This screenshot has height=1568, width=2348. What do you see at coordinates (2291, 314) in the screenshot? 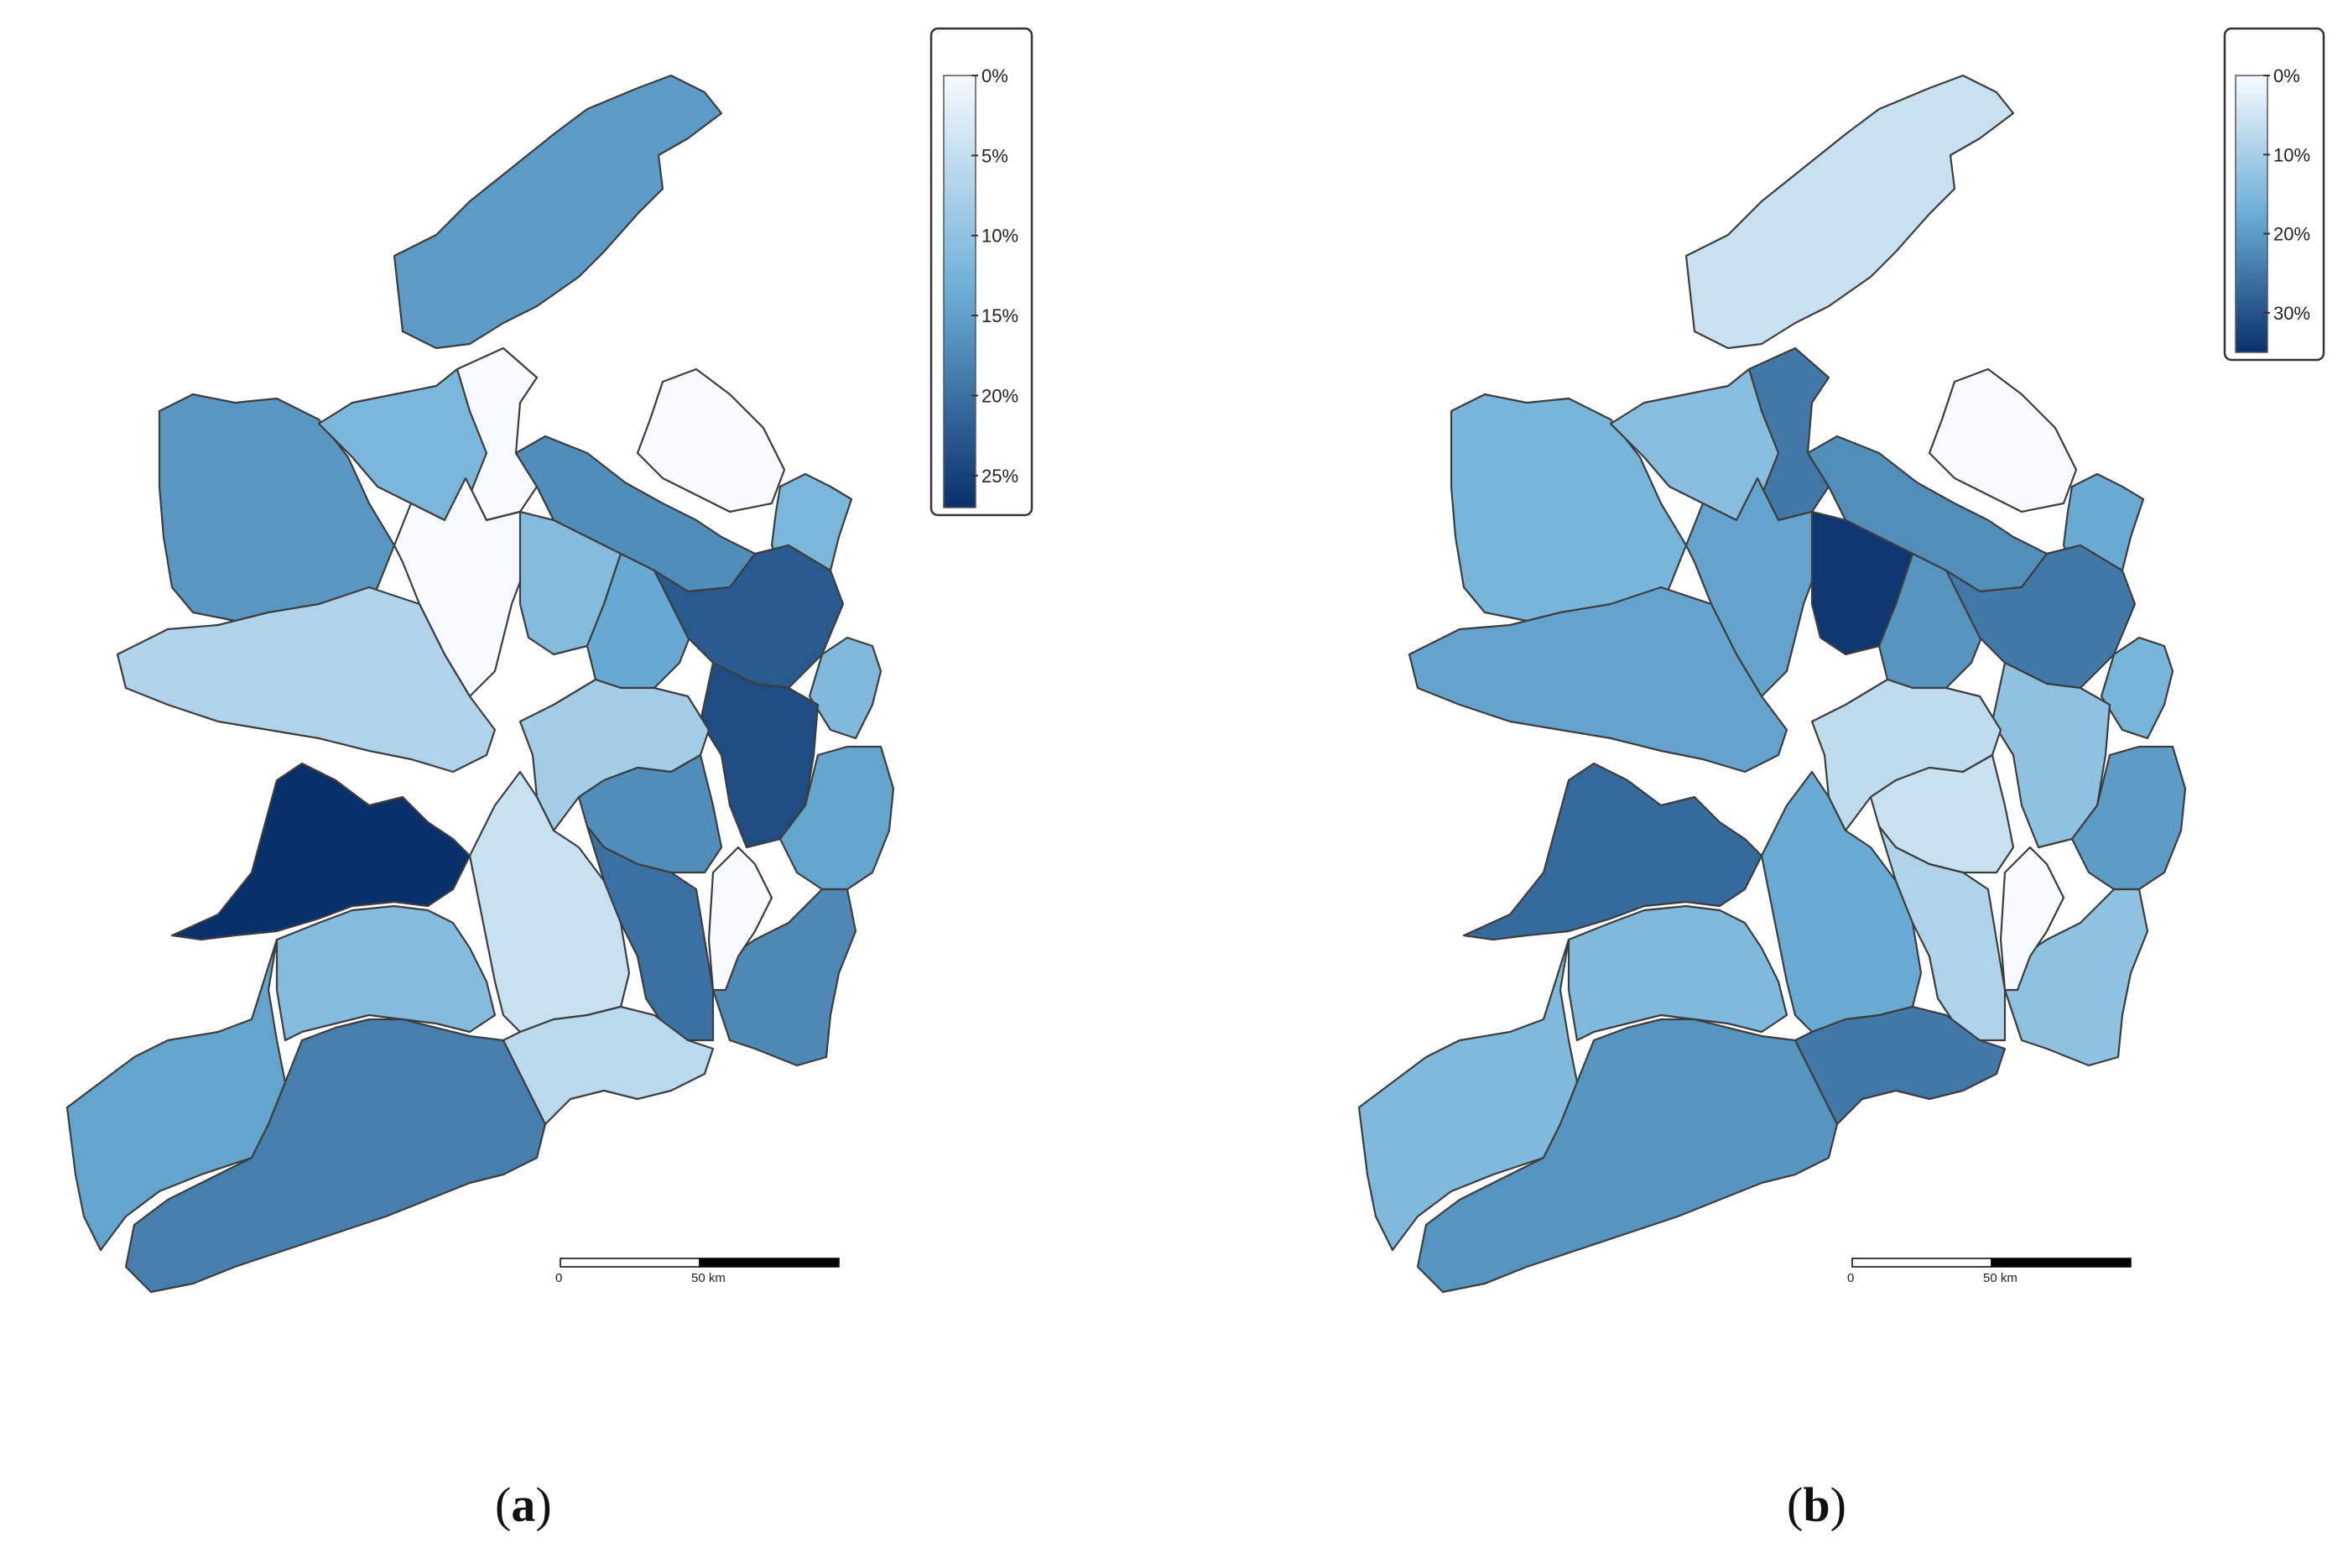
I see `legend-tick-label: 30%` at bounding box center [2291, 314].